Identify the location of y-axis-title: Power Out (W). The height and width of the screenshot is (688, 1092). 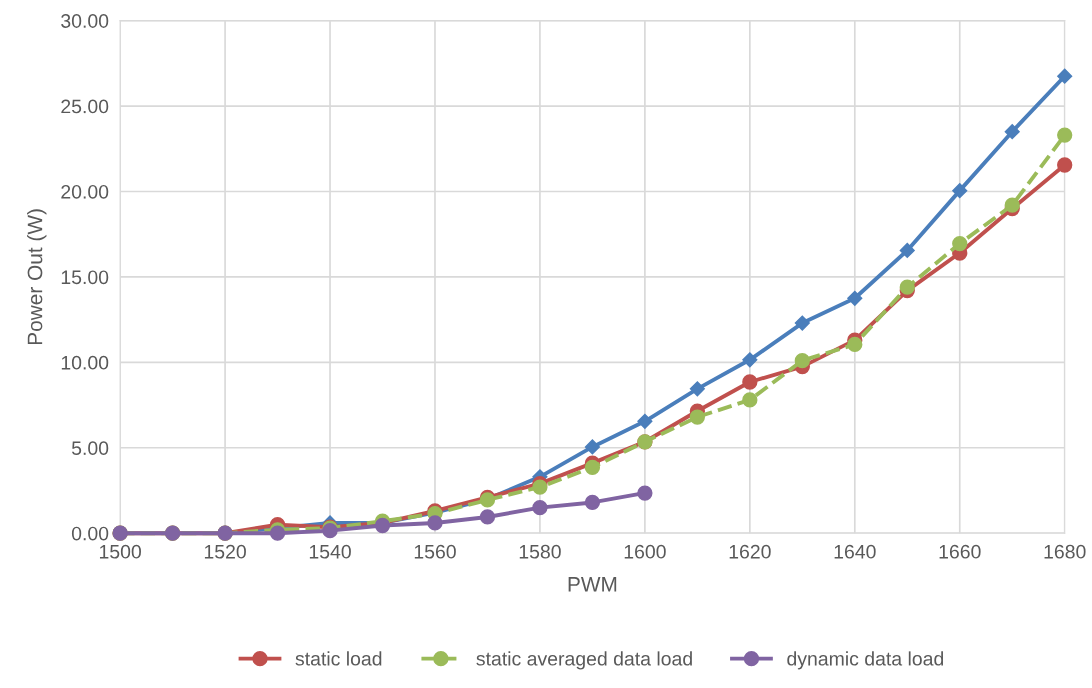
(37, 277).